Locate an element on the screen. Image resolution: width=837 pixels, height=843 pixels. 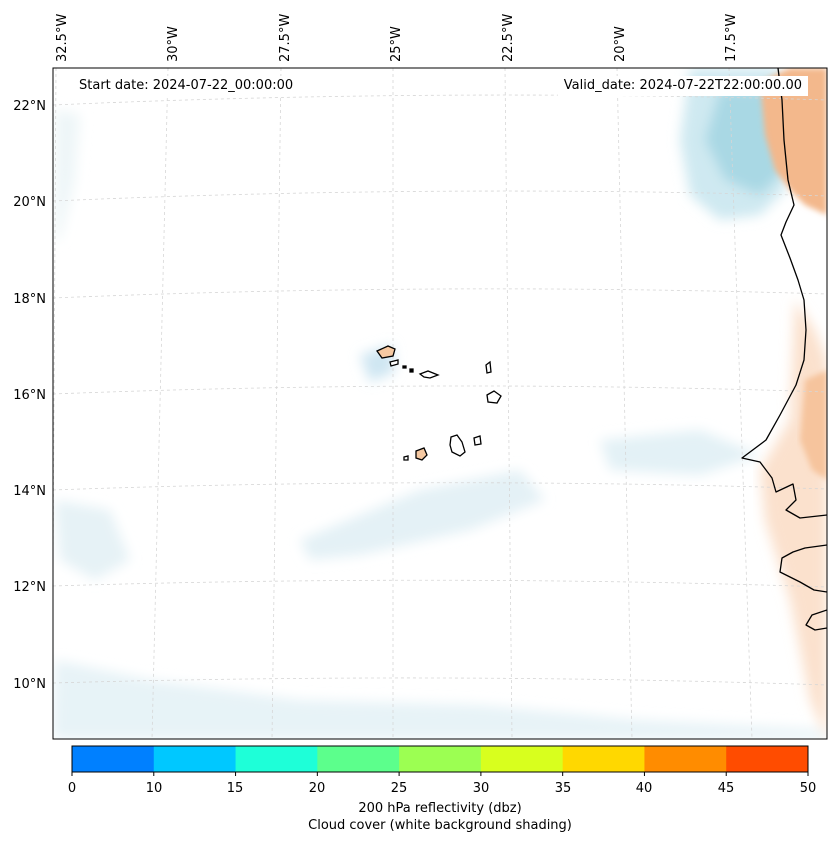
colorbar-tick-label: 20 is located at coordinates (317, 788).